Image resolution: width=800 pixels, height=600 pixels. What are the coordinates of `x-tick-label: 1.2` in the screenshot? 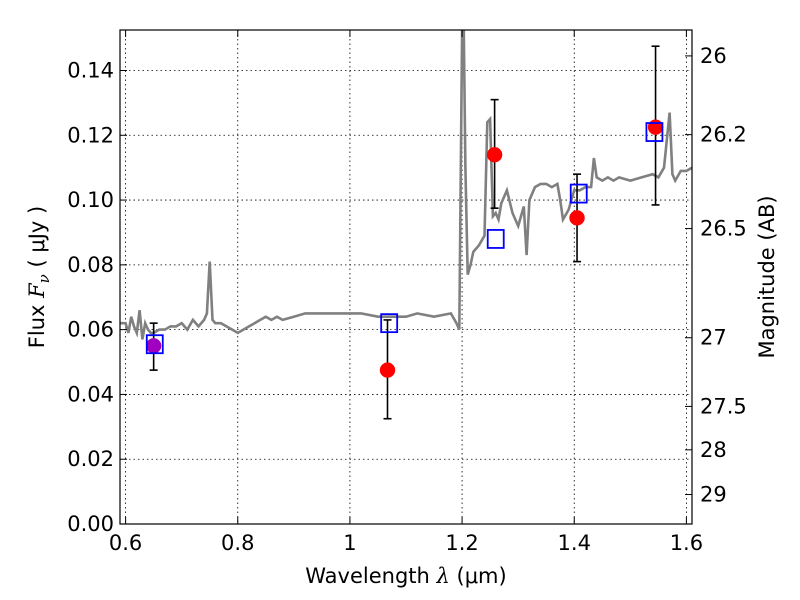 It's located at (461, 543).